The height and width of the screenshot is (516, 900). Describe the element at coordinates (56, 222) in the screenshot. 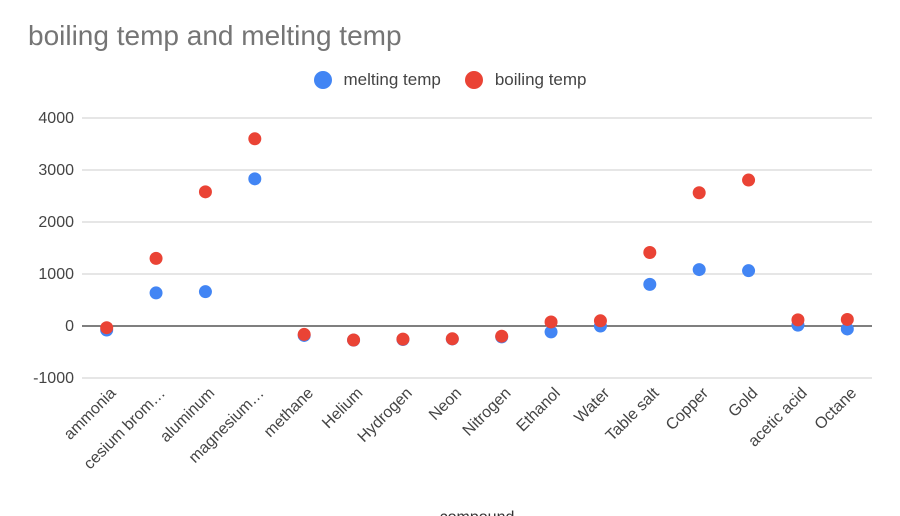

I see `y-tick-label: 2000` at that location.